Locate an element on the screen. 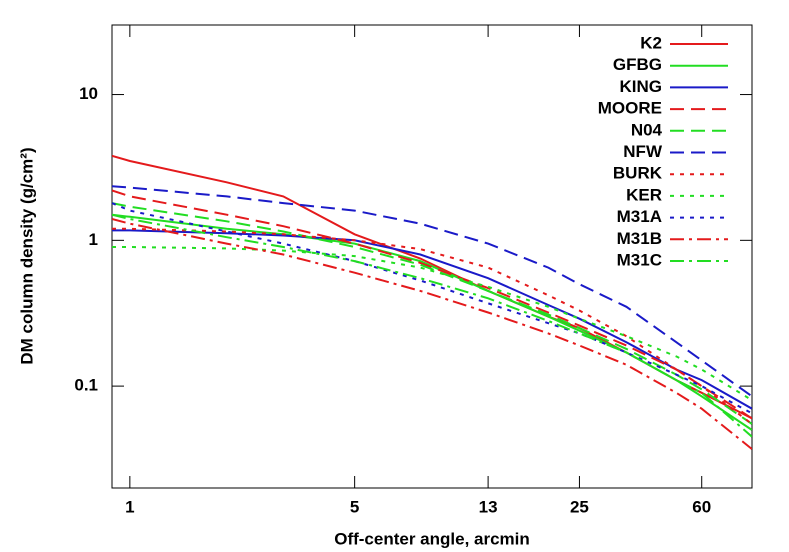 Image resolution: width=789 pixels, height=552 pixels. legend-label: KING is located at coordinates (641, 86).